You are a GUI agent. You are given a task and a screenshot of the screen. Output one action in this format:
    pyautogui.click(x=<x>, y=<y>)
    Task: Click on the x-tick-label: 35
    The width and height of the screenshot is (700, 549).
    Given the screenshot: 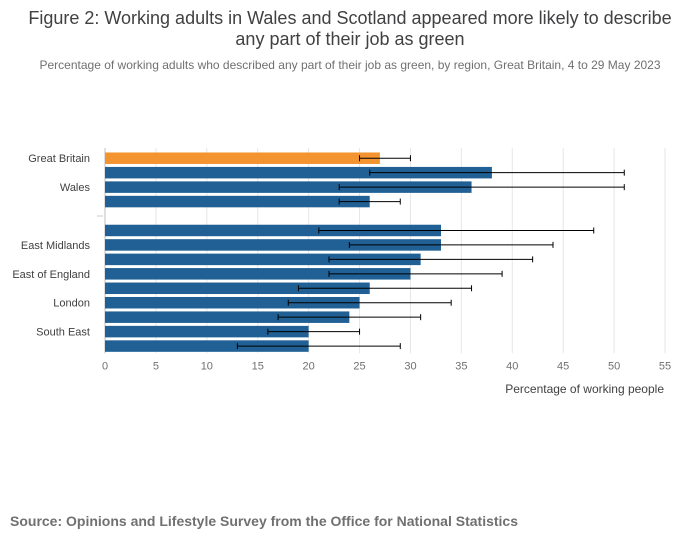 What is the action you would take?
    pyautogui.click(x=461, y=366)
    